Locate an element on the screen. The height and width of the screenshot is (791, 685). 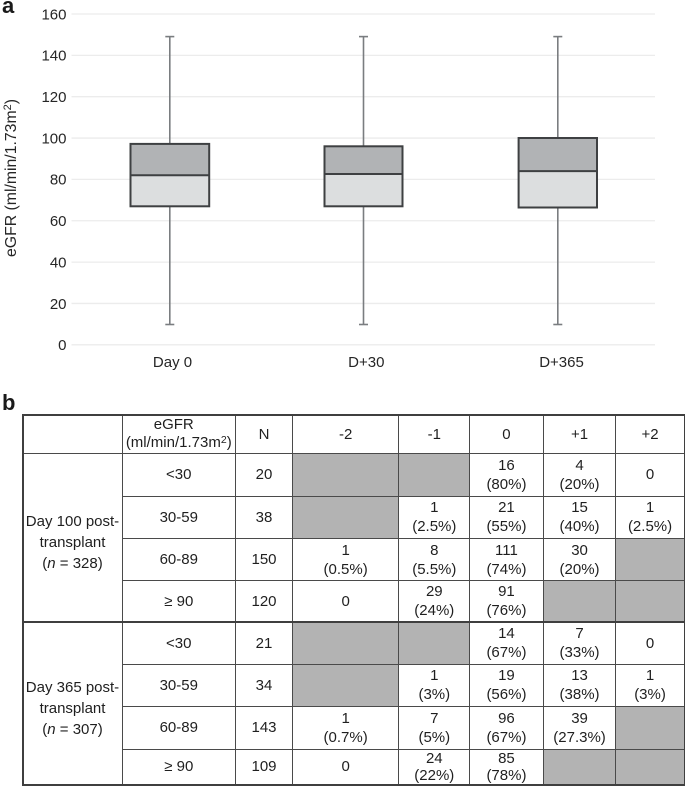
svg-text: Day 0 is located at coordinates (172, 362).